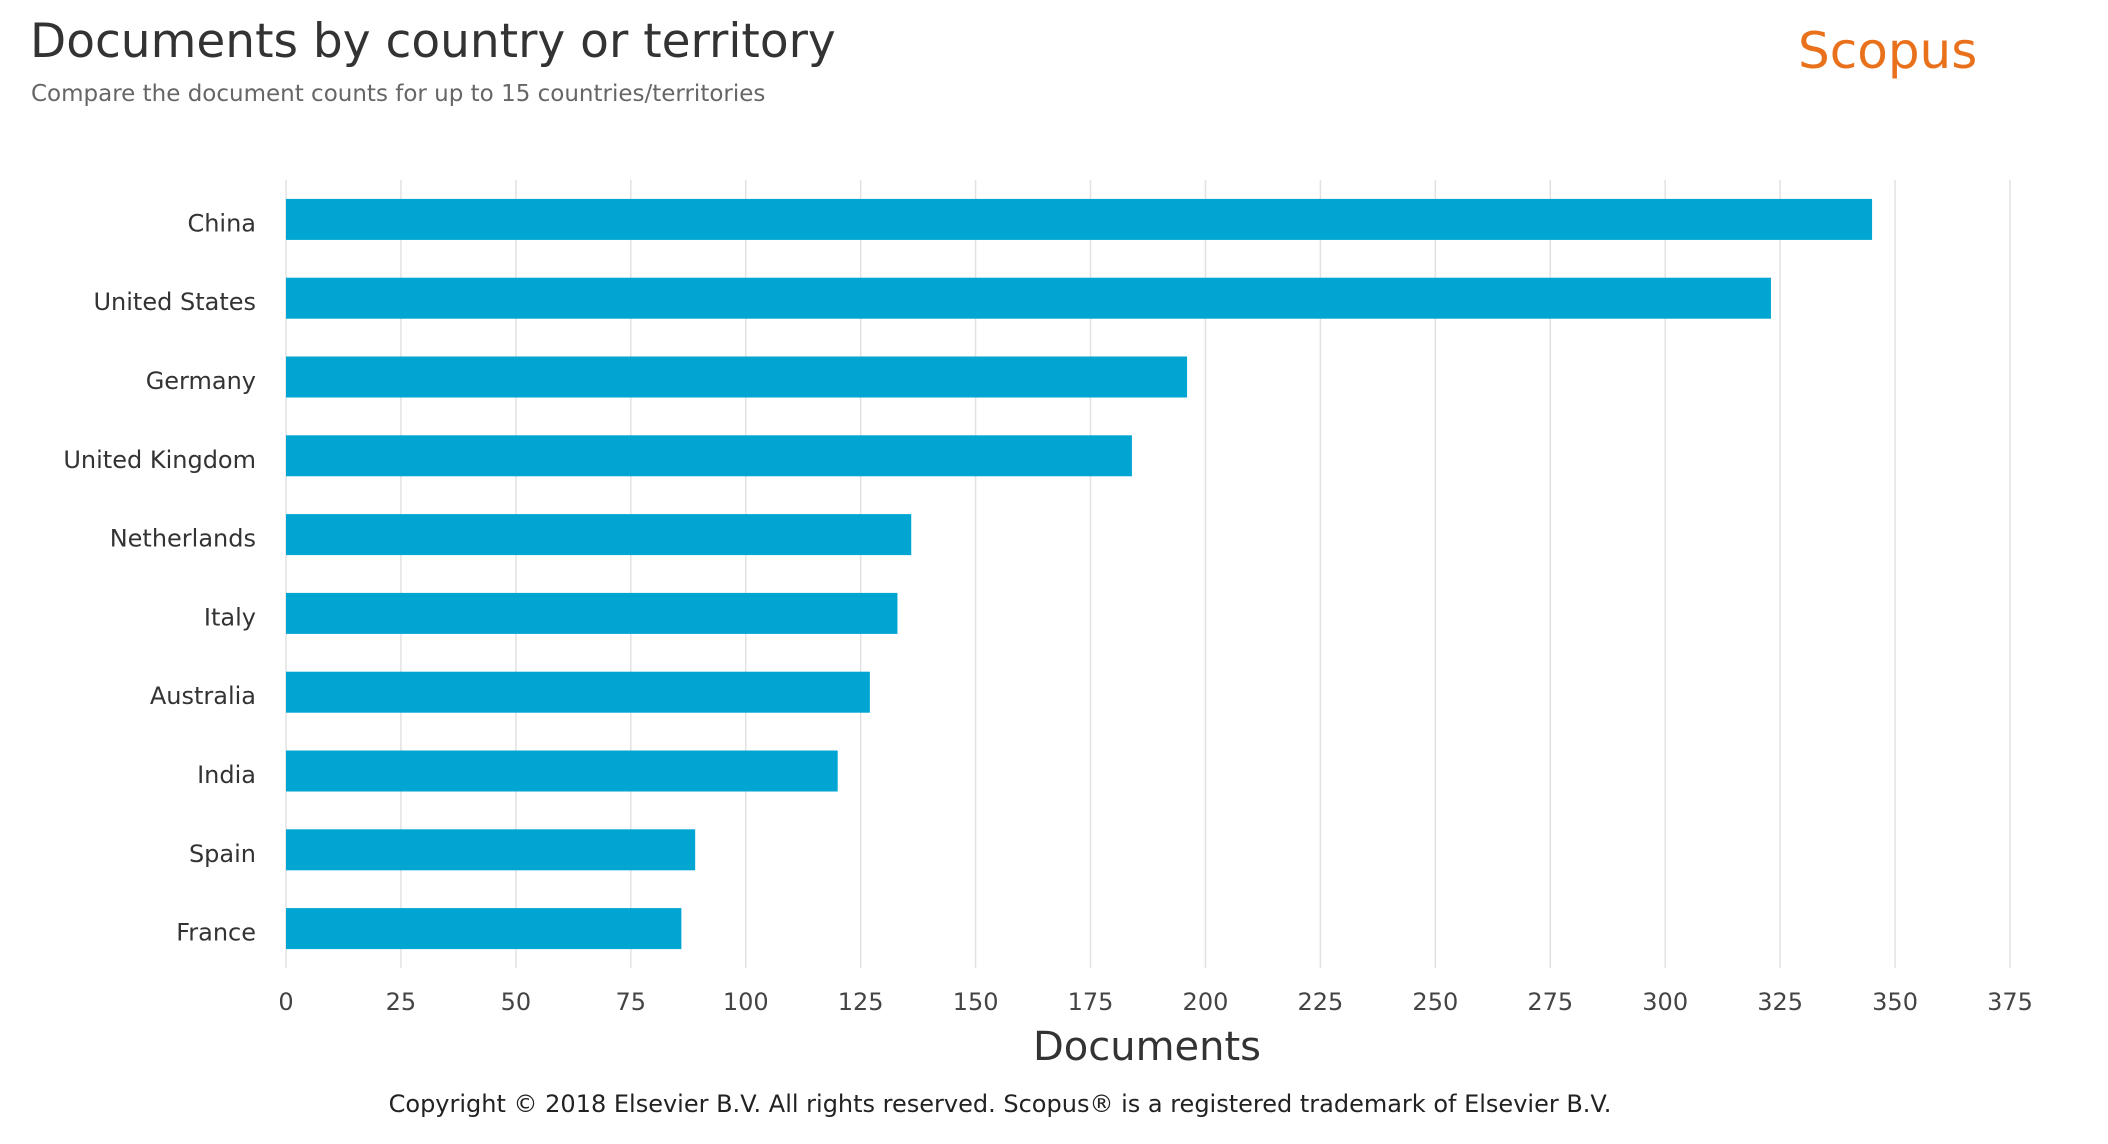  I want to click on x-tick-label: 125, so click(861, 1002).